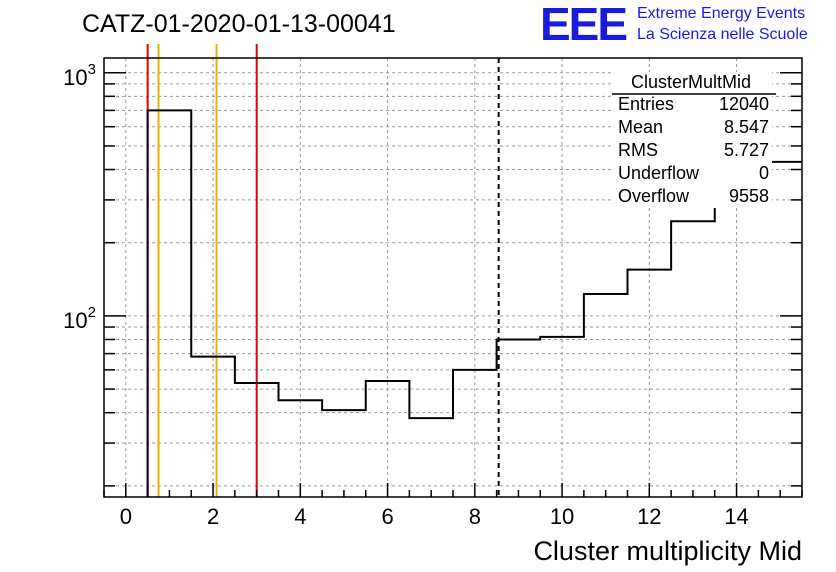  What do you see at coordinates (640, 127) in the screenshot?
I see `stats-label-mean: Mean` at bounding box center [640, 127].